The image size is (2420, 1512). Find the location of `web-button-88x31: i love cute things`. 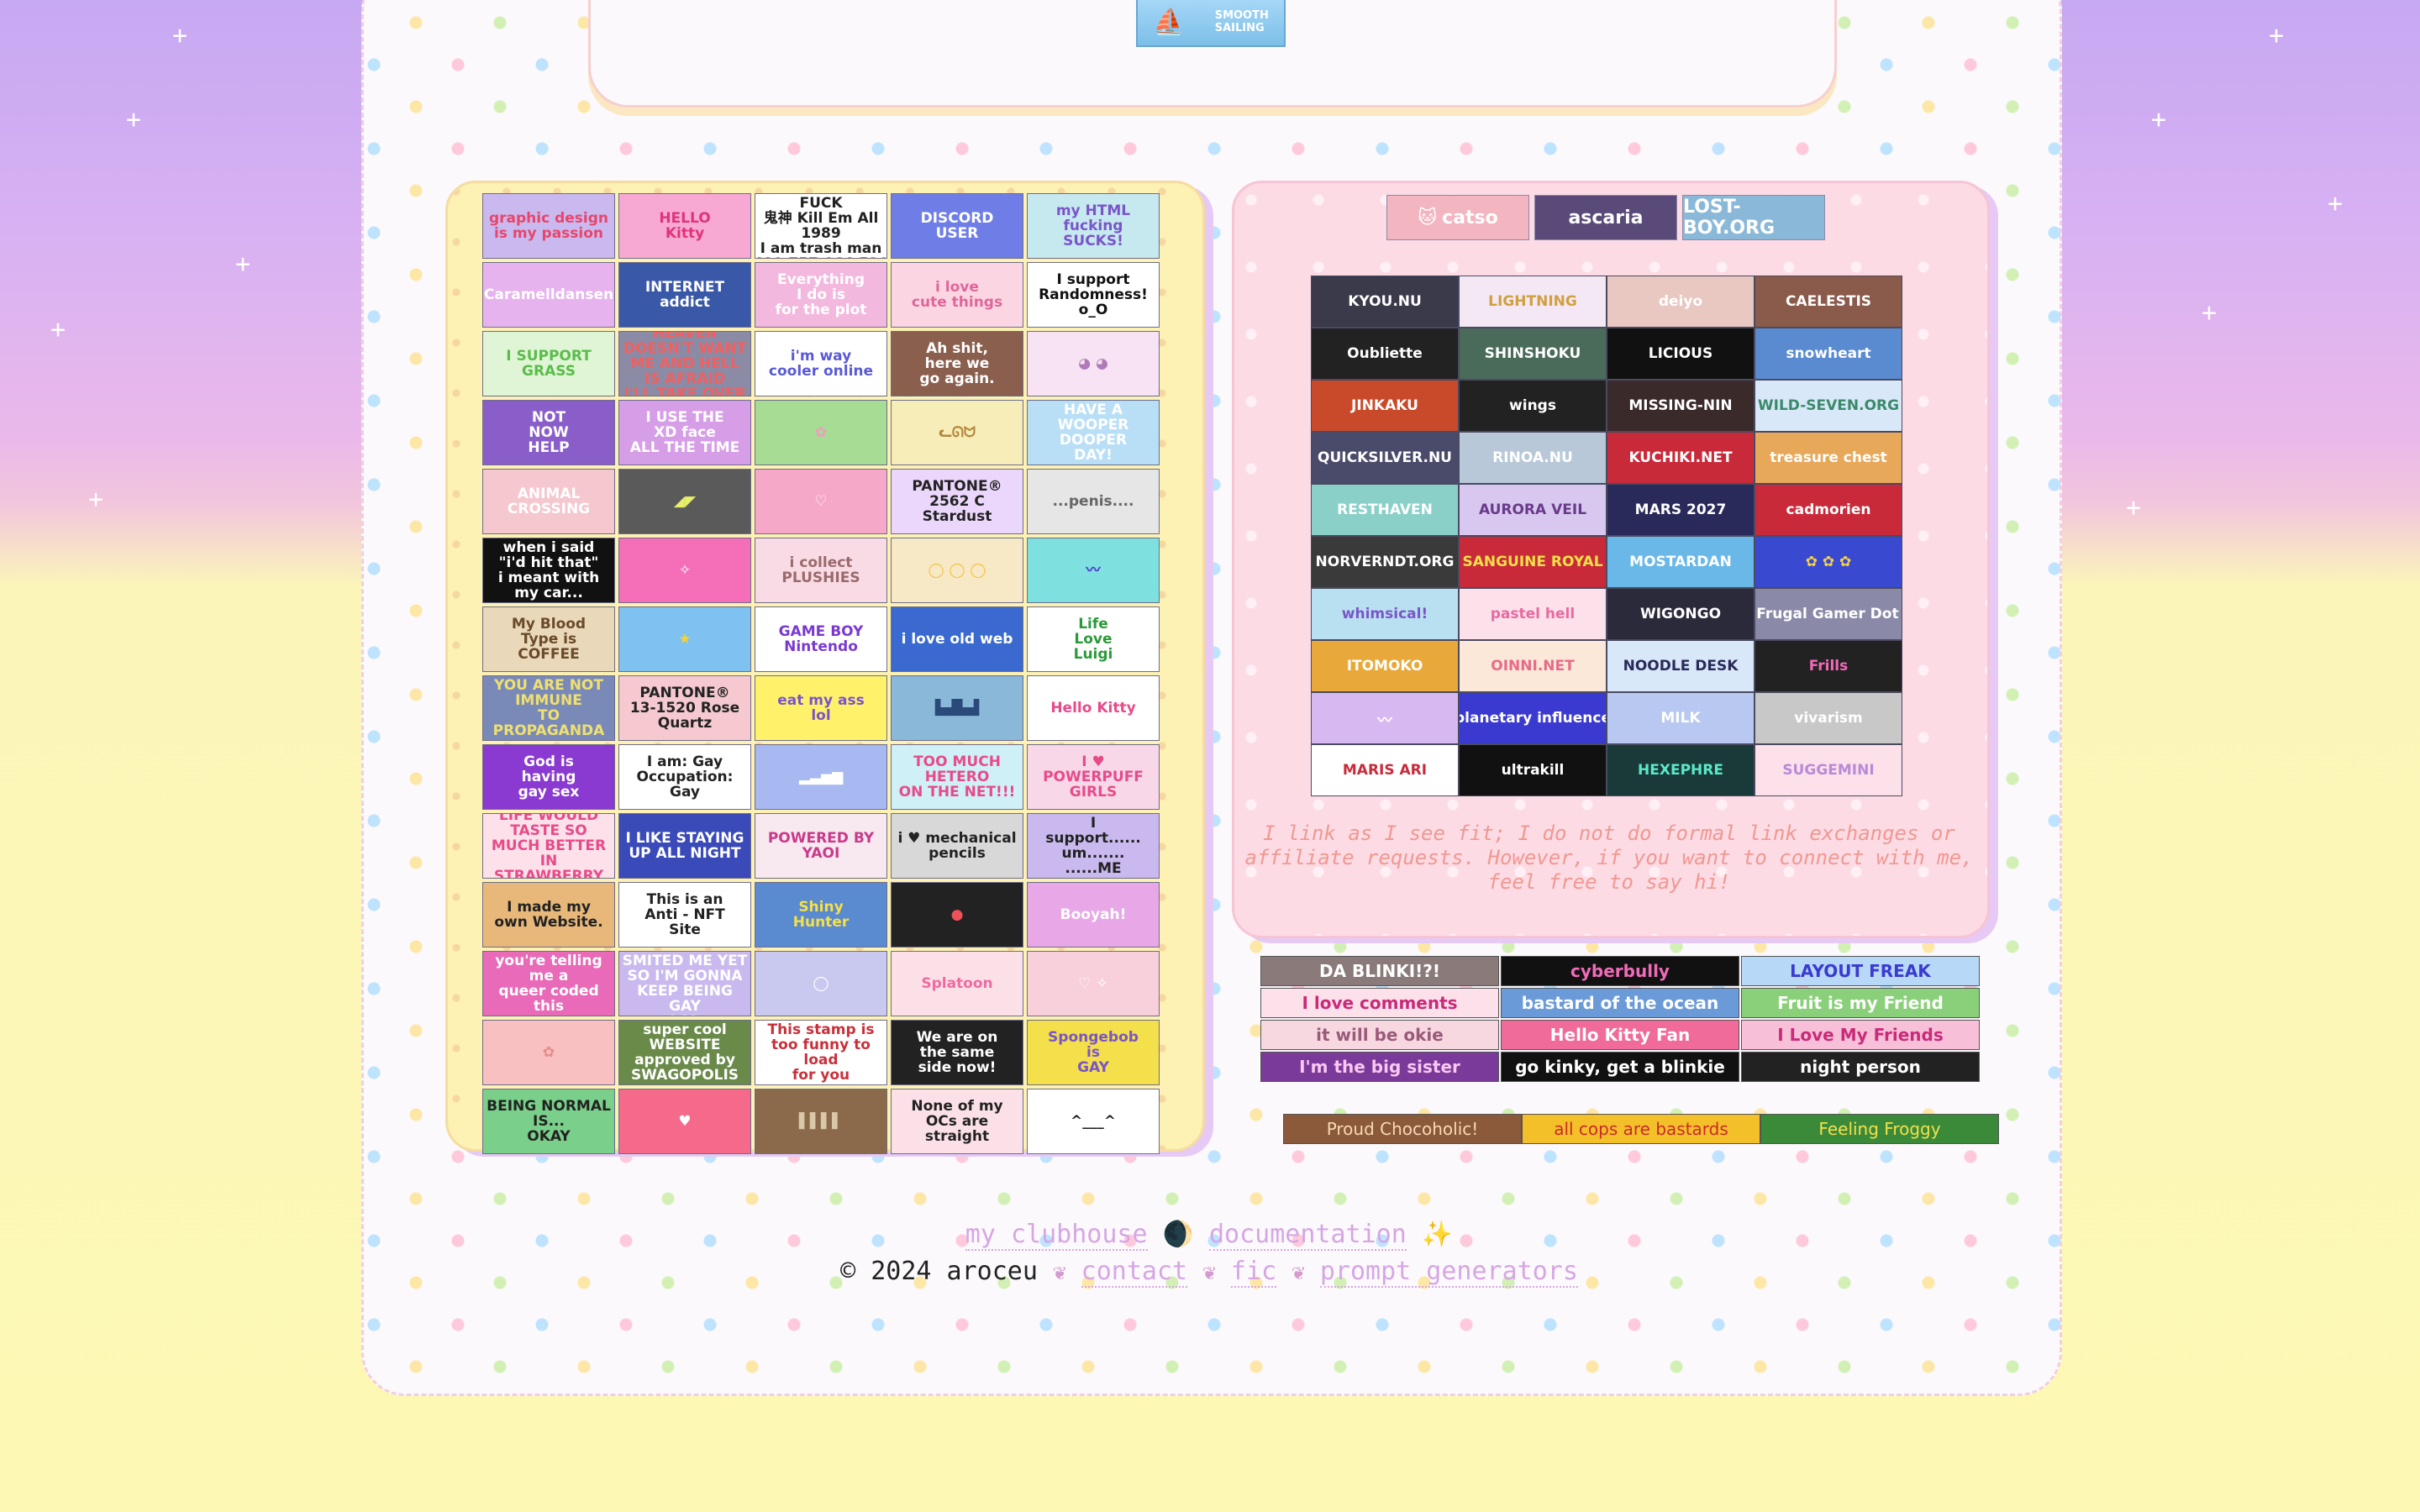

web-button-88x31: i love cute things is located at coordinates (957, 295).